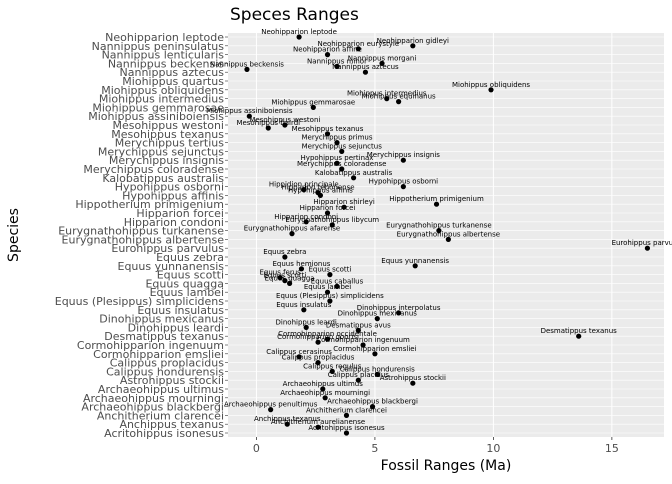 The image size is (672, 484). What do you see at coordinates (436, 446) in the screenshot?
I see `x-ticks: 0 5 10 15` at bounding box center [436, 446].